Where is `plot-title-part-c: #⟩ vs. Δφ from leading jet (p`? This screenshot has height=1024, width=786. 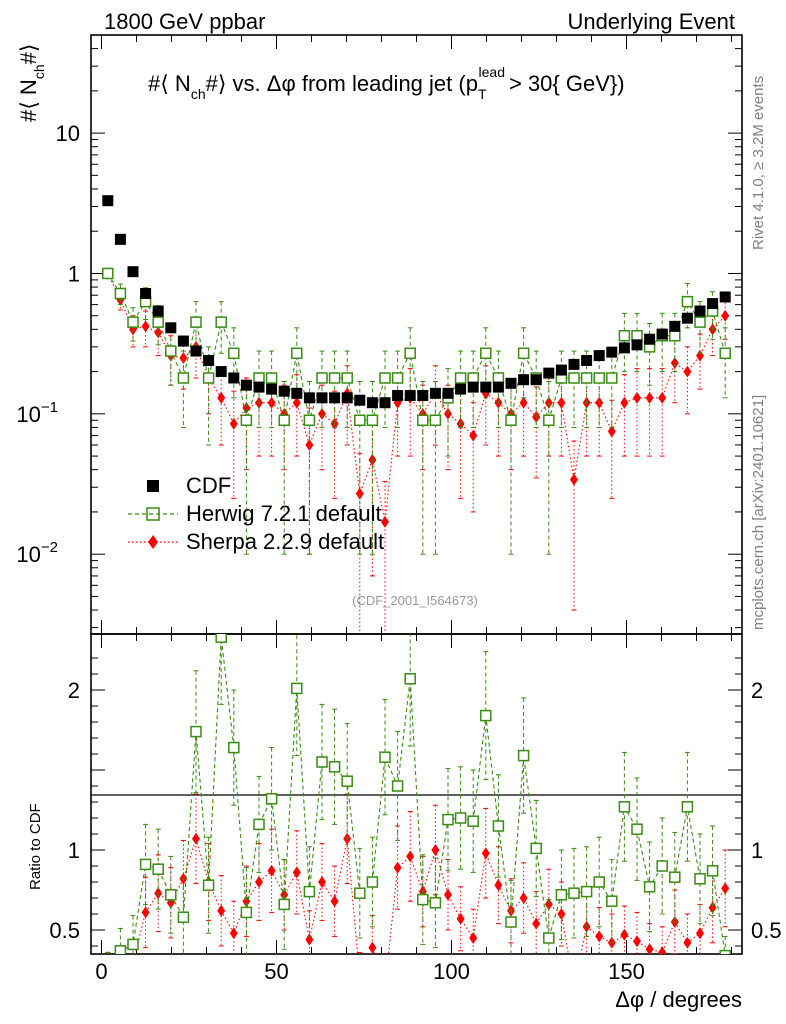 plot-title-part-c: #⟩ vs. Δφ from leading jet (p is located at coordinates (342, 83).